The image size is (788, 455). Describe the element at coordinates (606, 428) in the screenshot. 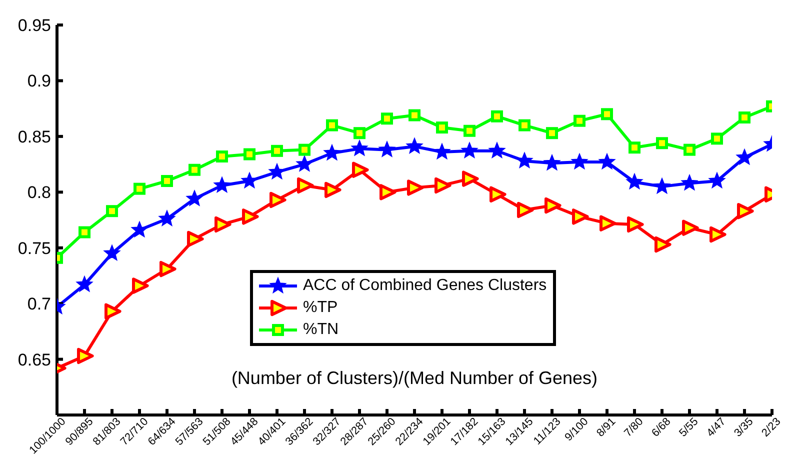

I see `x-tick-label: 8/91` at that location.